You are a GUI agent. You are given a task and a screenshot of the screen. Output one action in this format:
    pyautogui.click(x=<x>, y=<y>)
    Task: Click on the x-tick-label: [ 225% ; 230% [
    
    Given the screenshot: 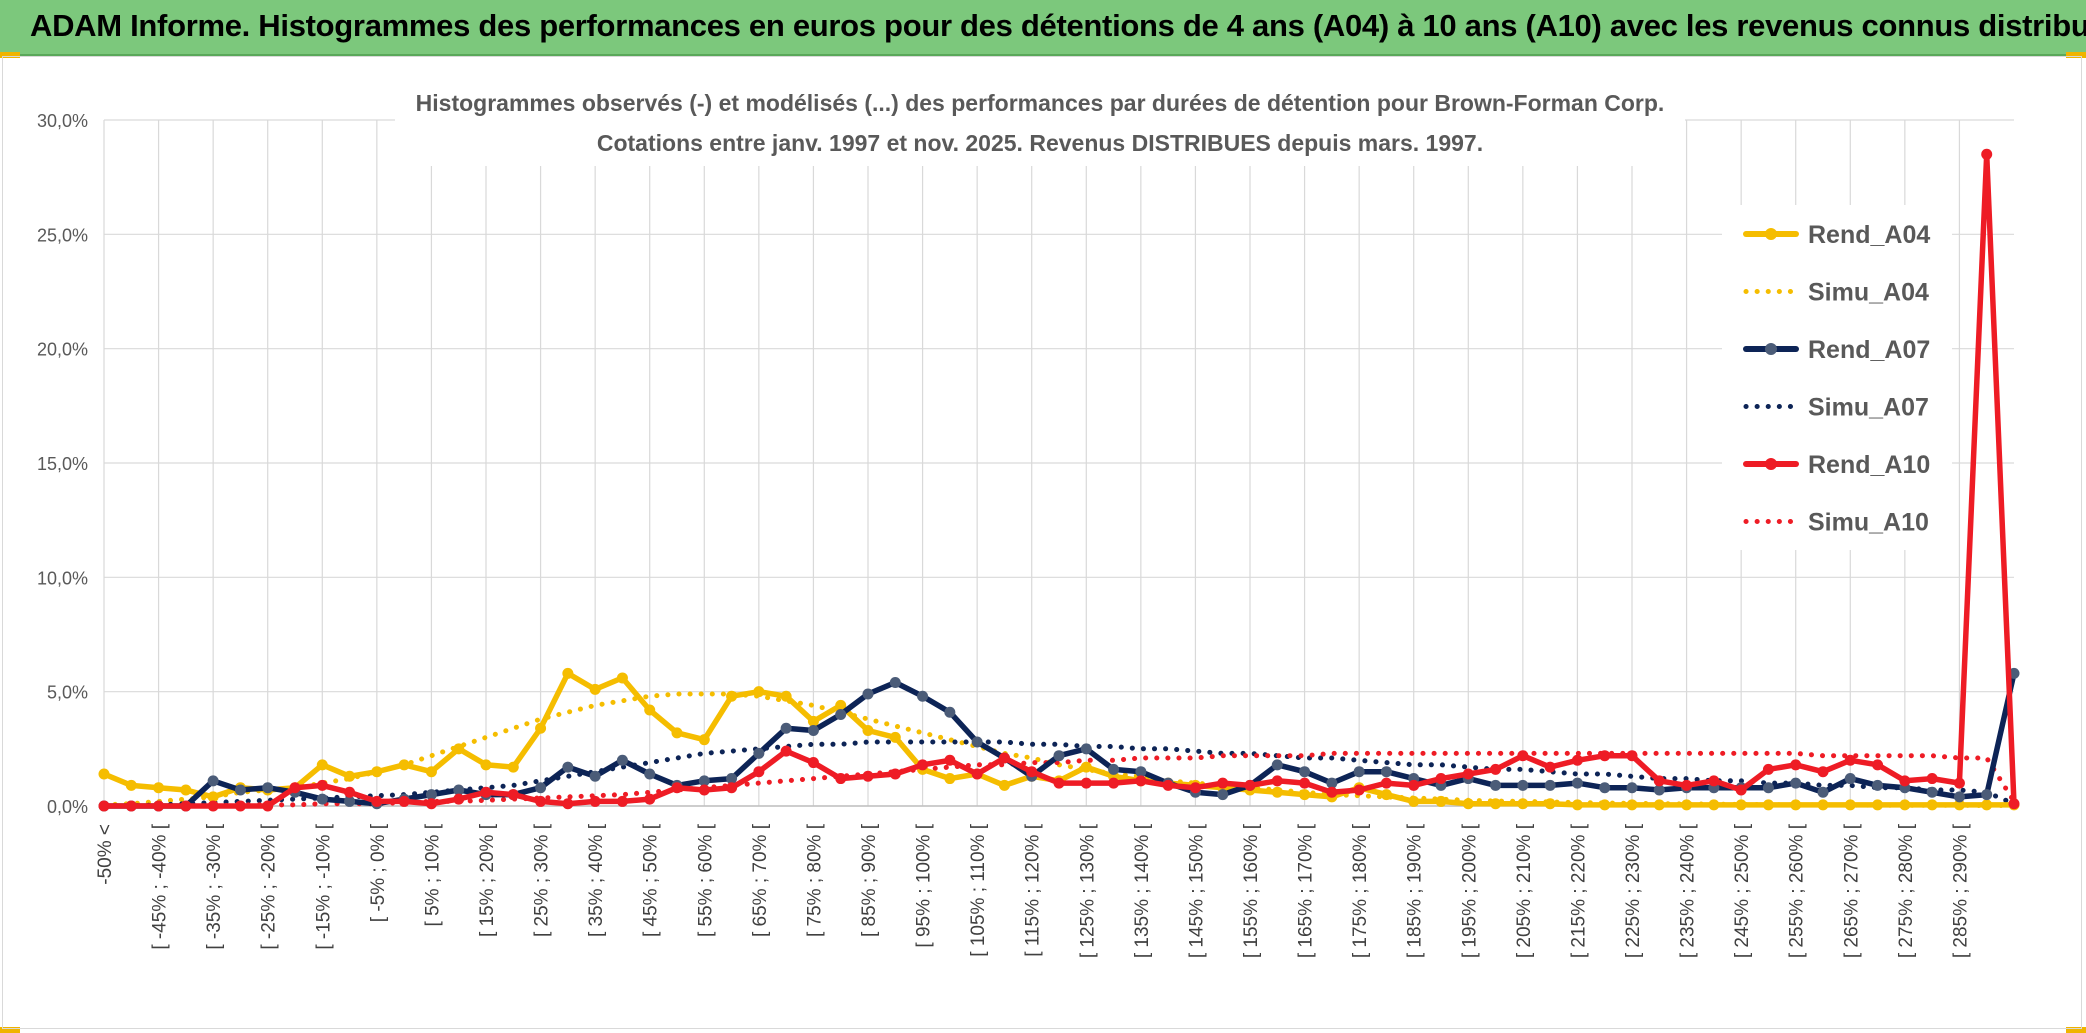 What is the action you would take?
    pyautogui.click(x=1633, y=890)
    